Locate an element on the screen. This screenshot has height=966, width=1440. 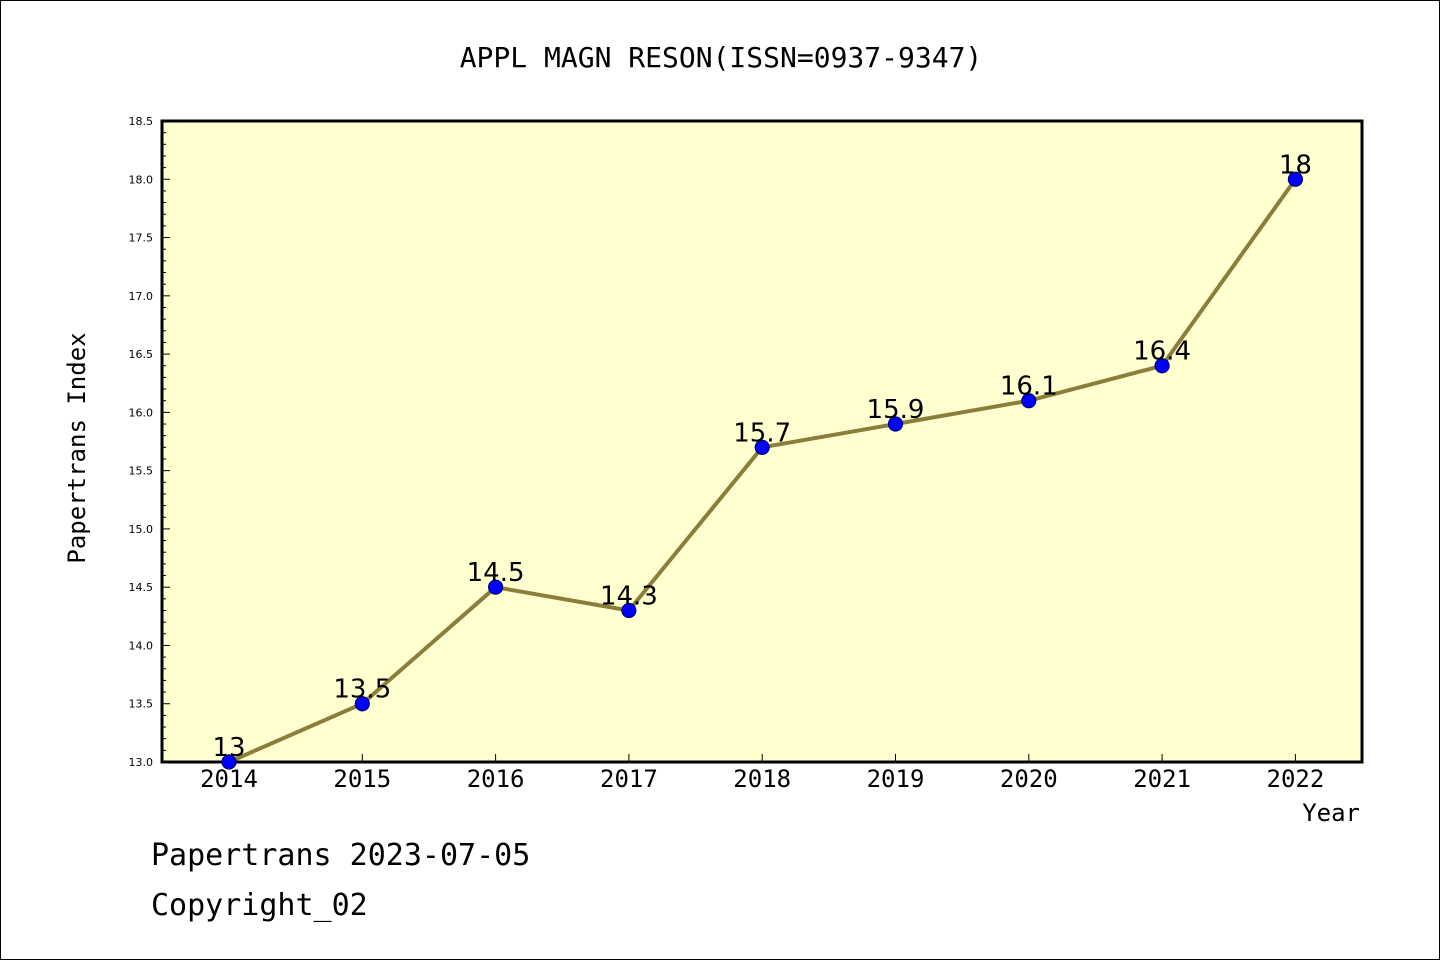
y-tick-label: 17.0 is located at coordinates (141, 296).